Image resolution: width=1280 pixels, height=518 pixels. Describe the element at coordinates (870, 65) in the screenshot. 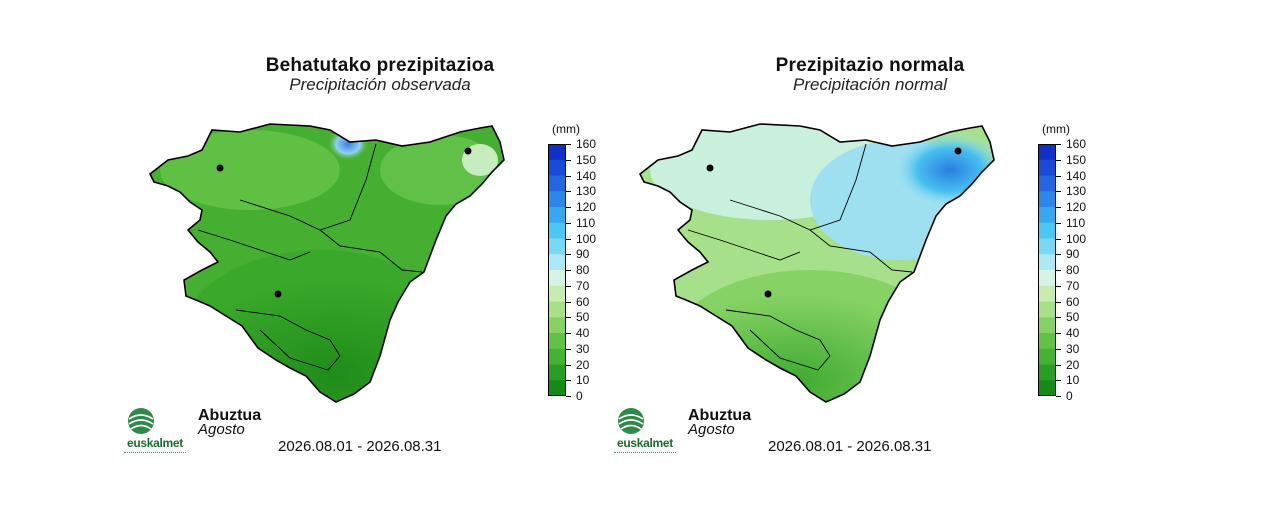

I see `panel-title: Prezipitazio normala` at that location.